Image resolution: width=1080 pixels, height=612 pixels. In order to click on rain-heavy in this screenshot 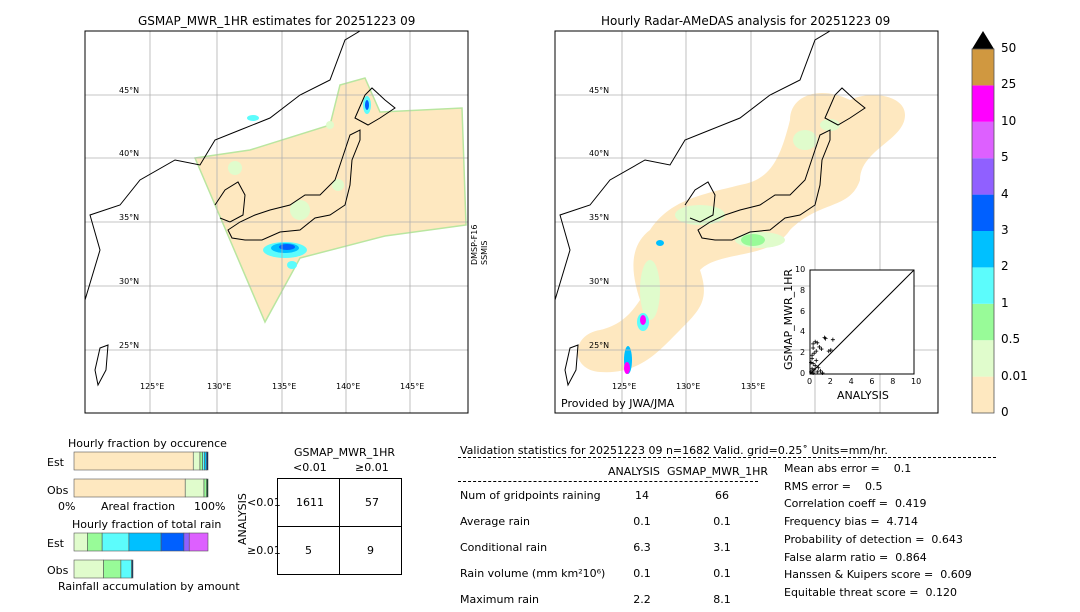, I will do `click(660, 243)`.